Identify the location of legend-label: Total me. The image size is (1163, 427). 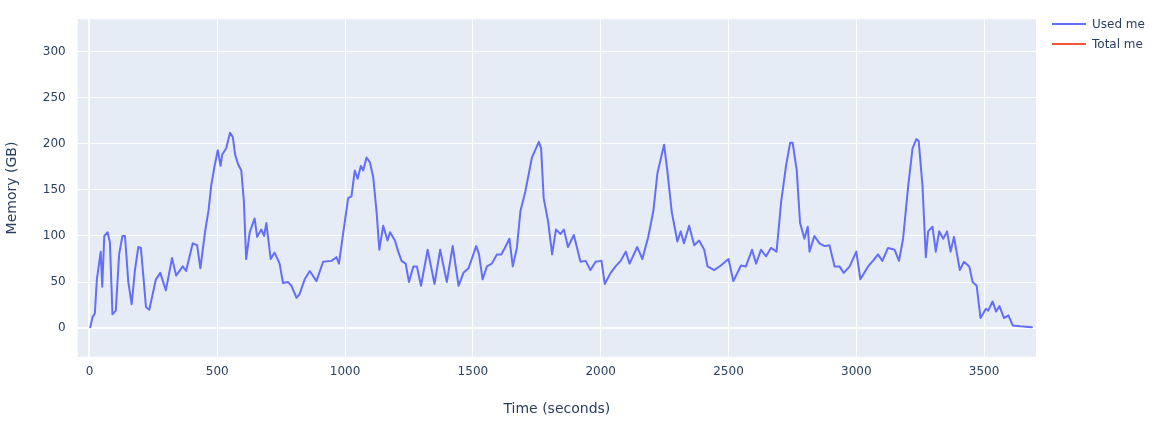
(1117, 44).